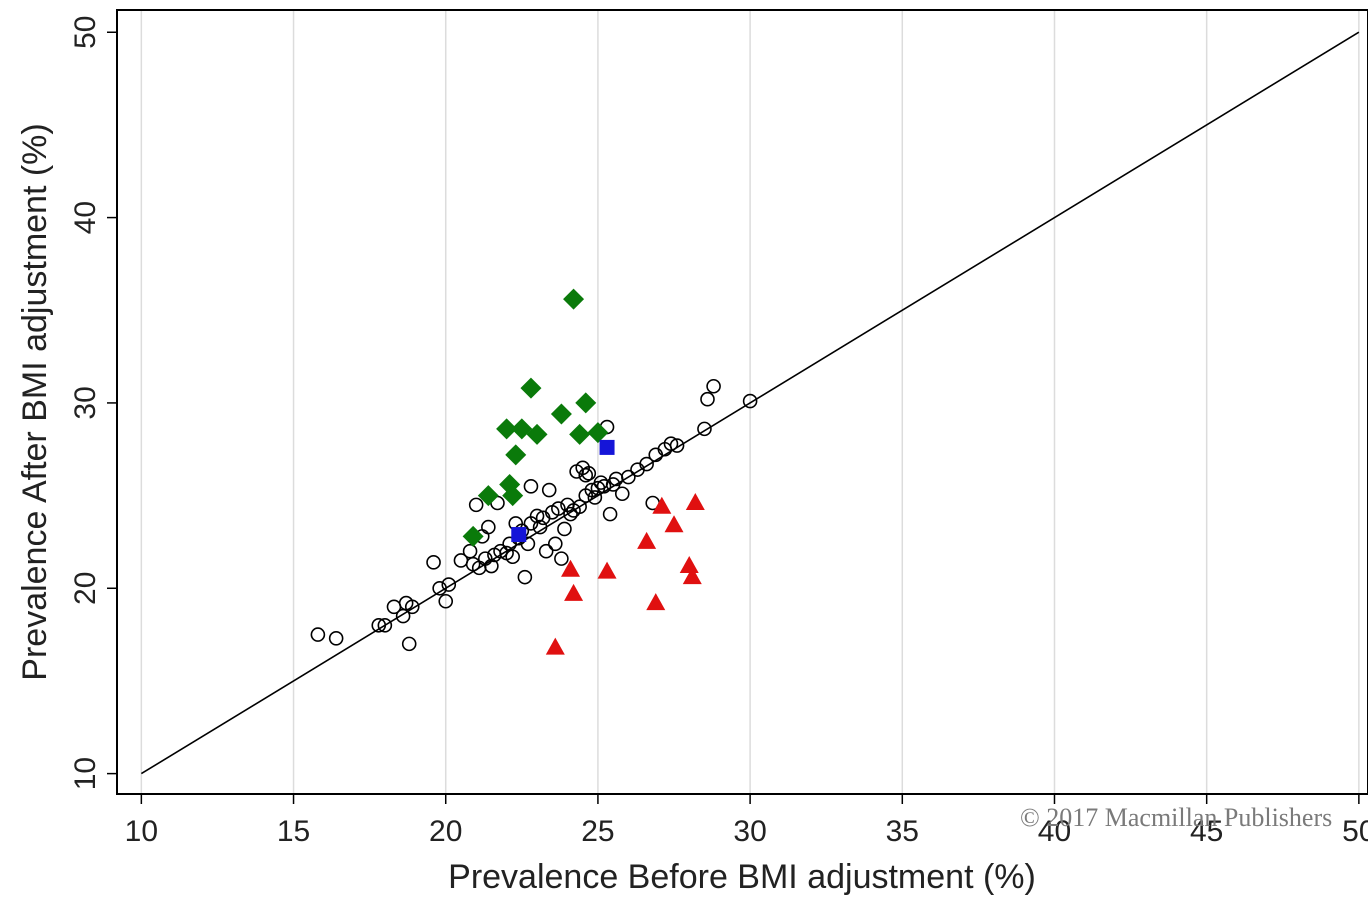  Describe the element at coordinates (1206, 831) in the screenshot. I see `x-tick-label: 45` at that location.